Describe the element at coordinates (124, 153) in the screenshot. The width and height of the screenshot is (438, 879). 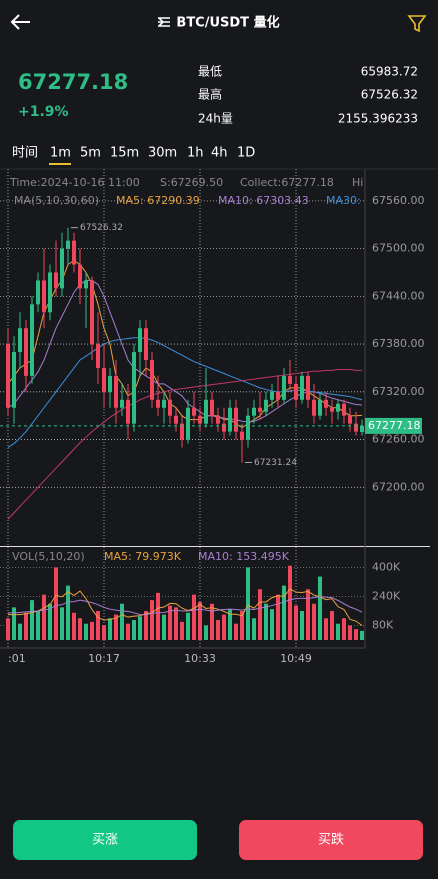
I see `timeframe-tab: 15m` at that location.